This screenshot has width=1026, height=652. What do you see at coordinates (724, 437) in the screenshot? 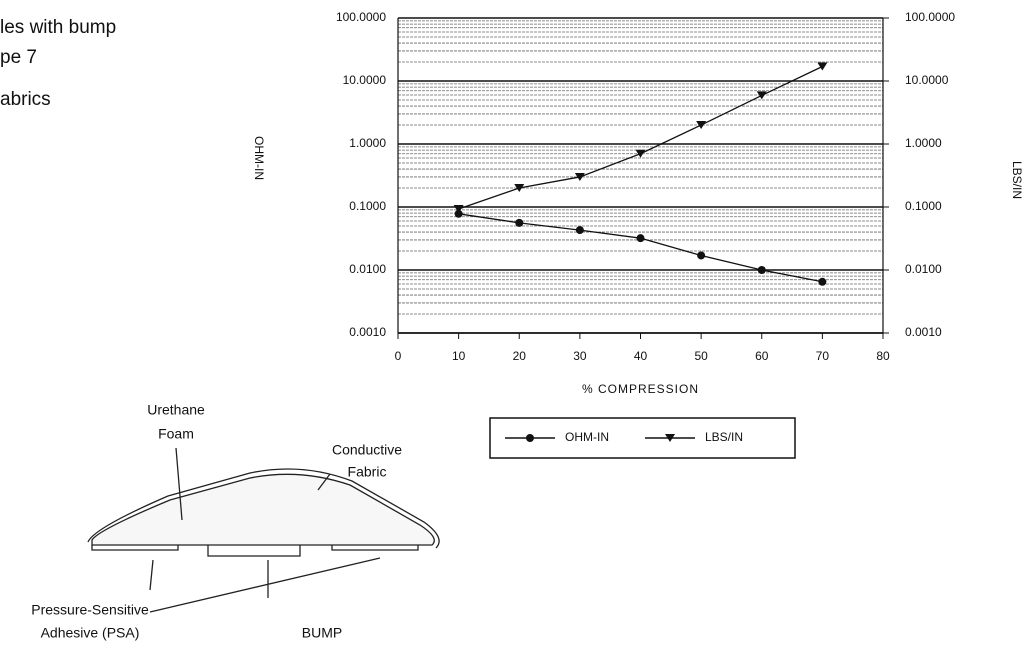
I see `legend-label: LBS/IN` at bounding box center [724, 437].